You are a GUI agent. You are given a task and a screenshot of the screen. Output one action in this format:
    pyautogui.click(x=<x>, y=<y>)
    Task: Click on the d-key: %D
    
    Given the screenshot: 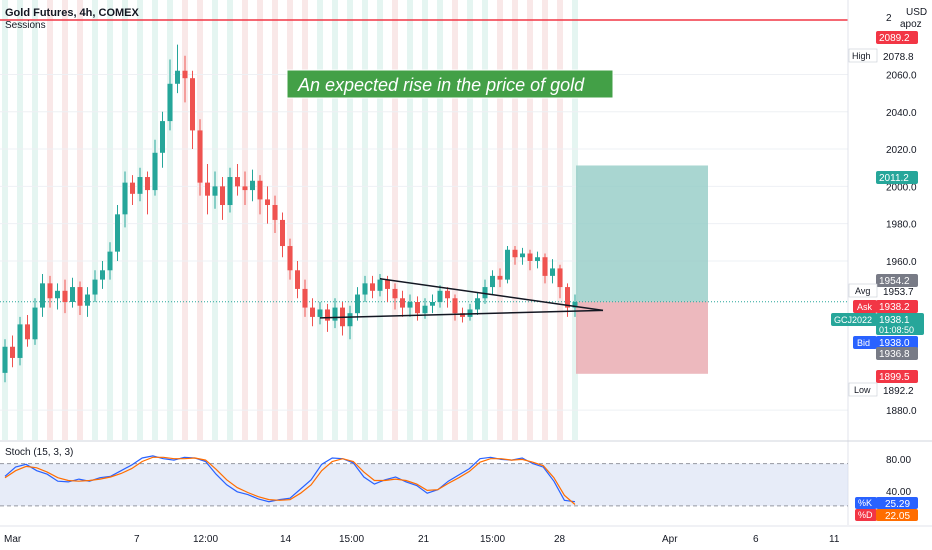 What is the action you would take?
    pyautogui.click(x=865, y=515)
    